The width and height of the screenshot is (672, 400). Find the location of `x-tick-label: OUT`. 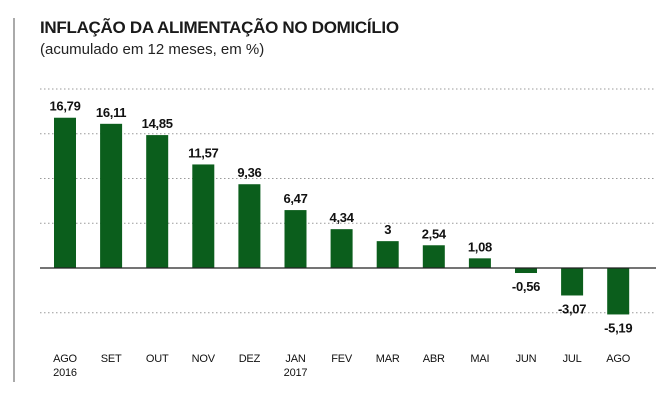

x-tick-label: OUT is located at coordinates (157, 359).